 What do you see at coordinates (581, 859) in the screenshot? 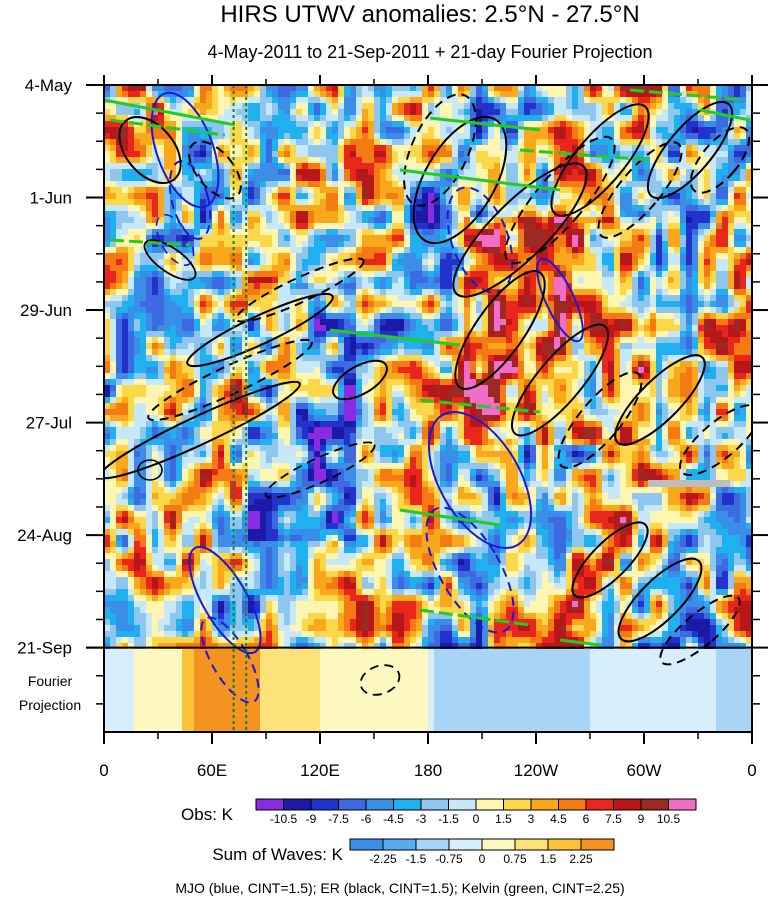
I see `waves-colorbar-level-6: 2.25` at bounding box center [581, 859].